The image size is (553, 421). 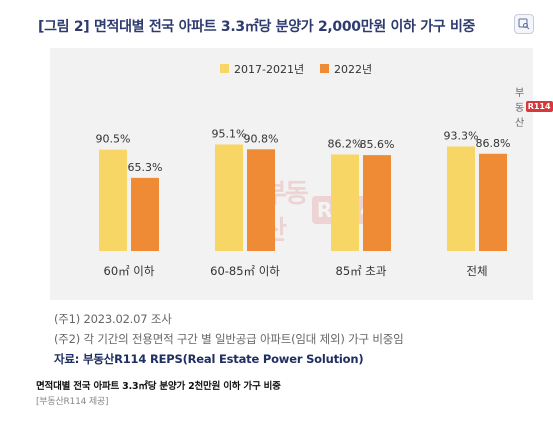 What do you see at coordinates (524, 24) in the screenshot?
I see `image-search-icon` at bounding box center [524, 24].